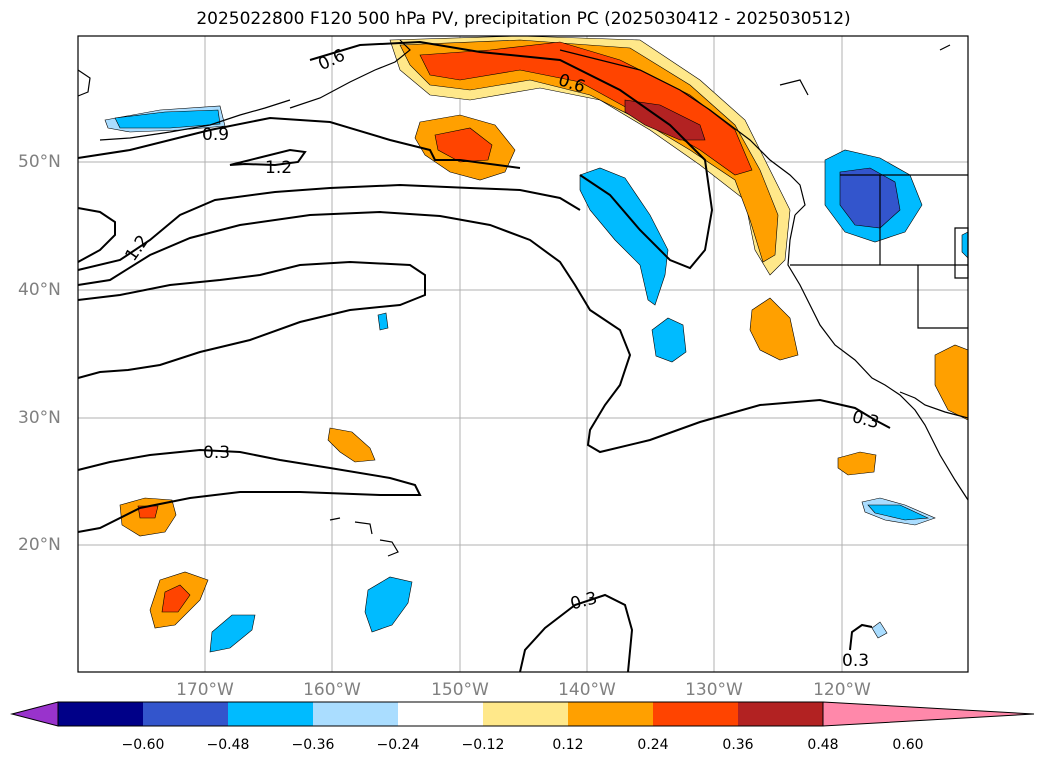 This screenshot has height=765, width=1047. I want to click on lon-label-140w: 140°W, so click(587, 690).